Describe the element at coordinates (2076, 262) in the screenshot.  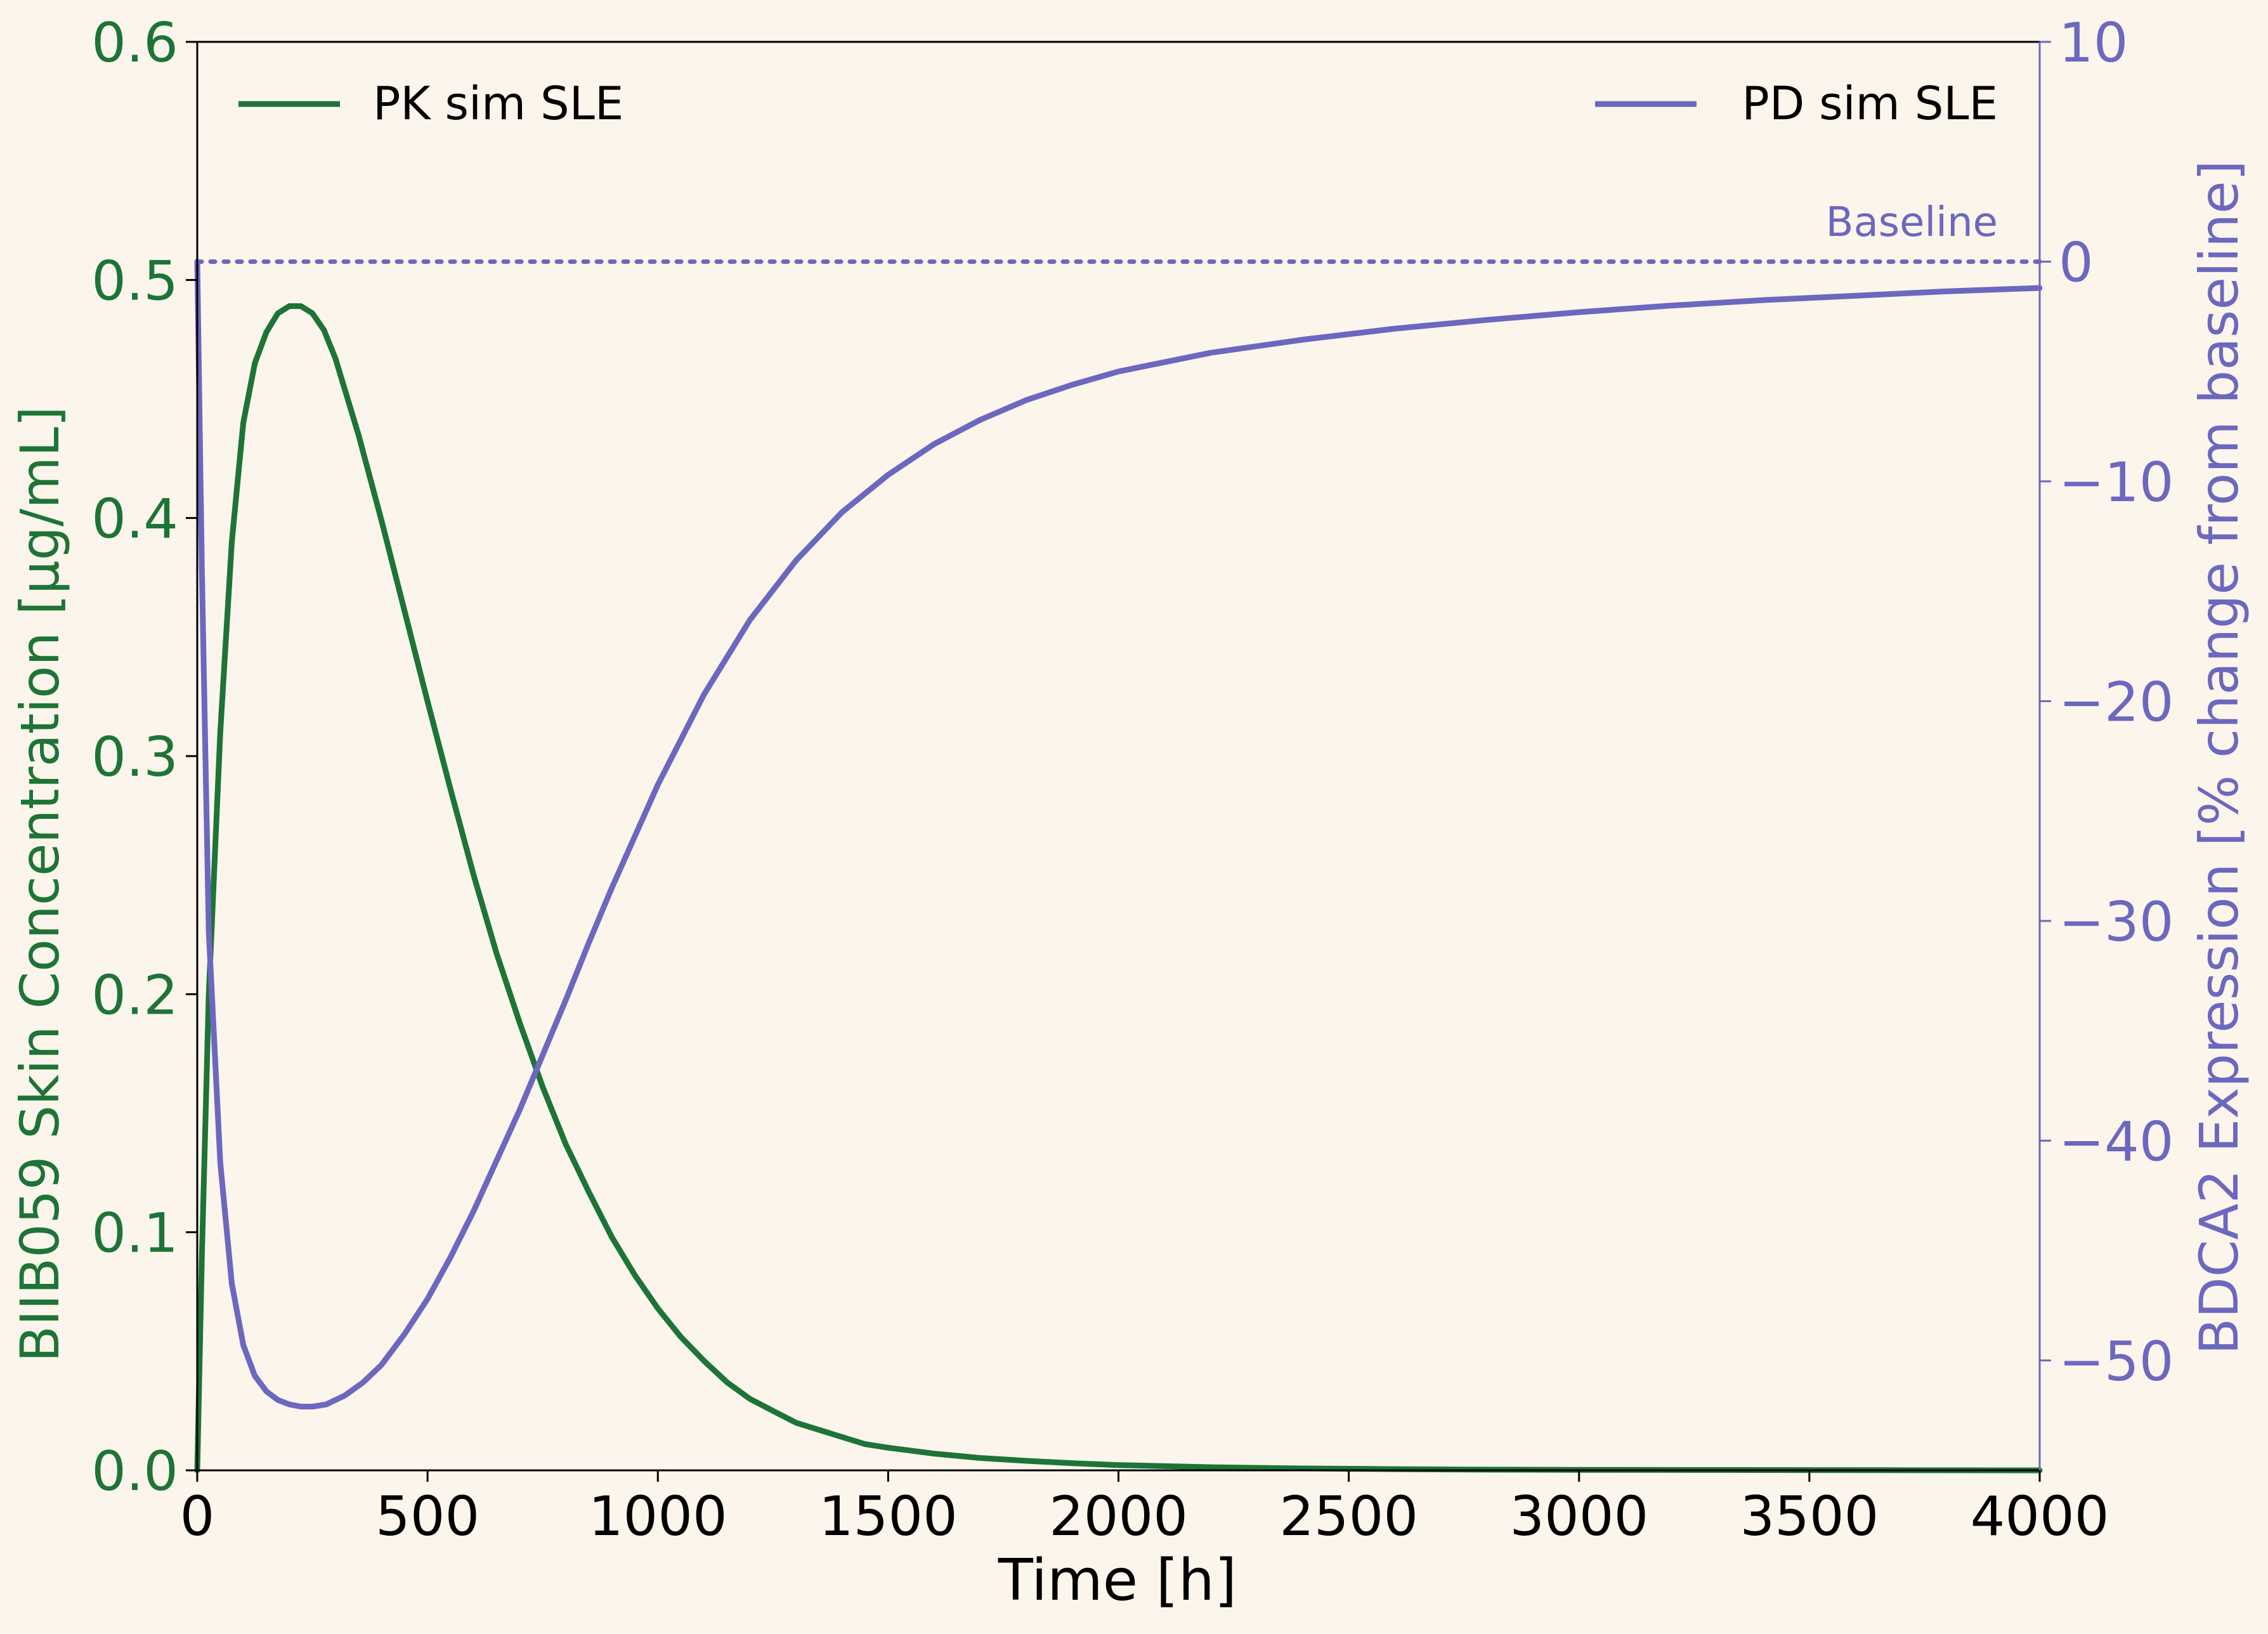
I see `y-right-tick-label: 0` at that location.